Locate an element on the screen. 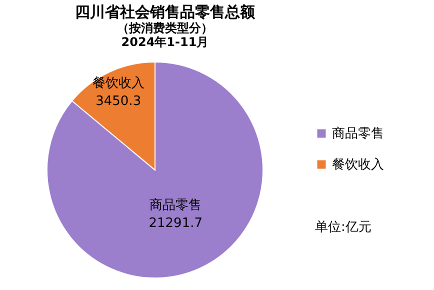 Image resolution: width=434 pixels, height=290 pixels. slice-label: 商品零售 is located at coordinates (176, 206).